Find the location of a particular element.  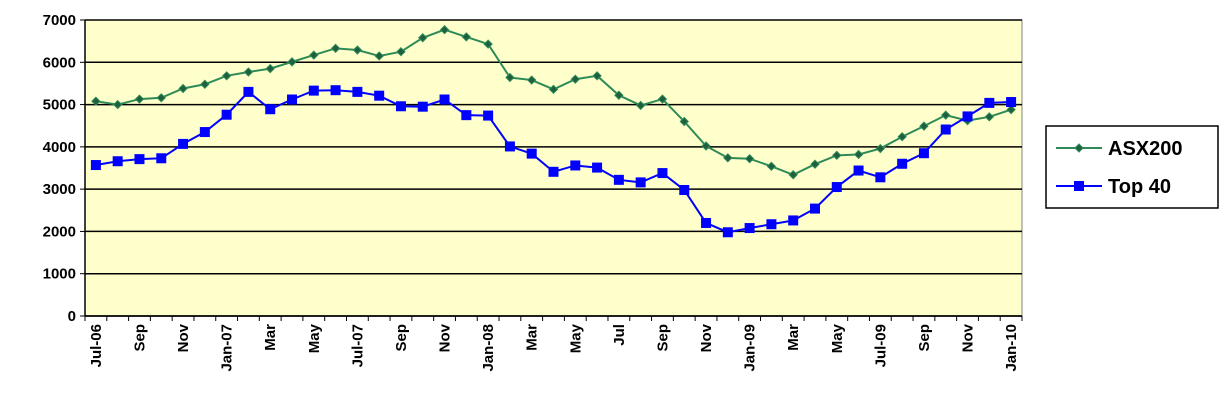

legend-box is located at coordinates (1132, 167).